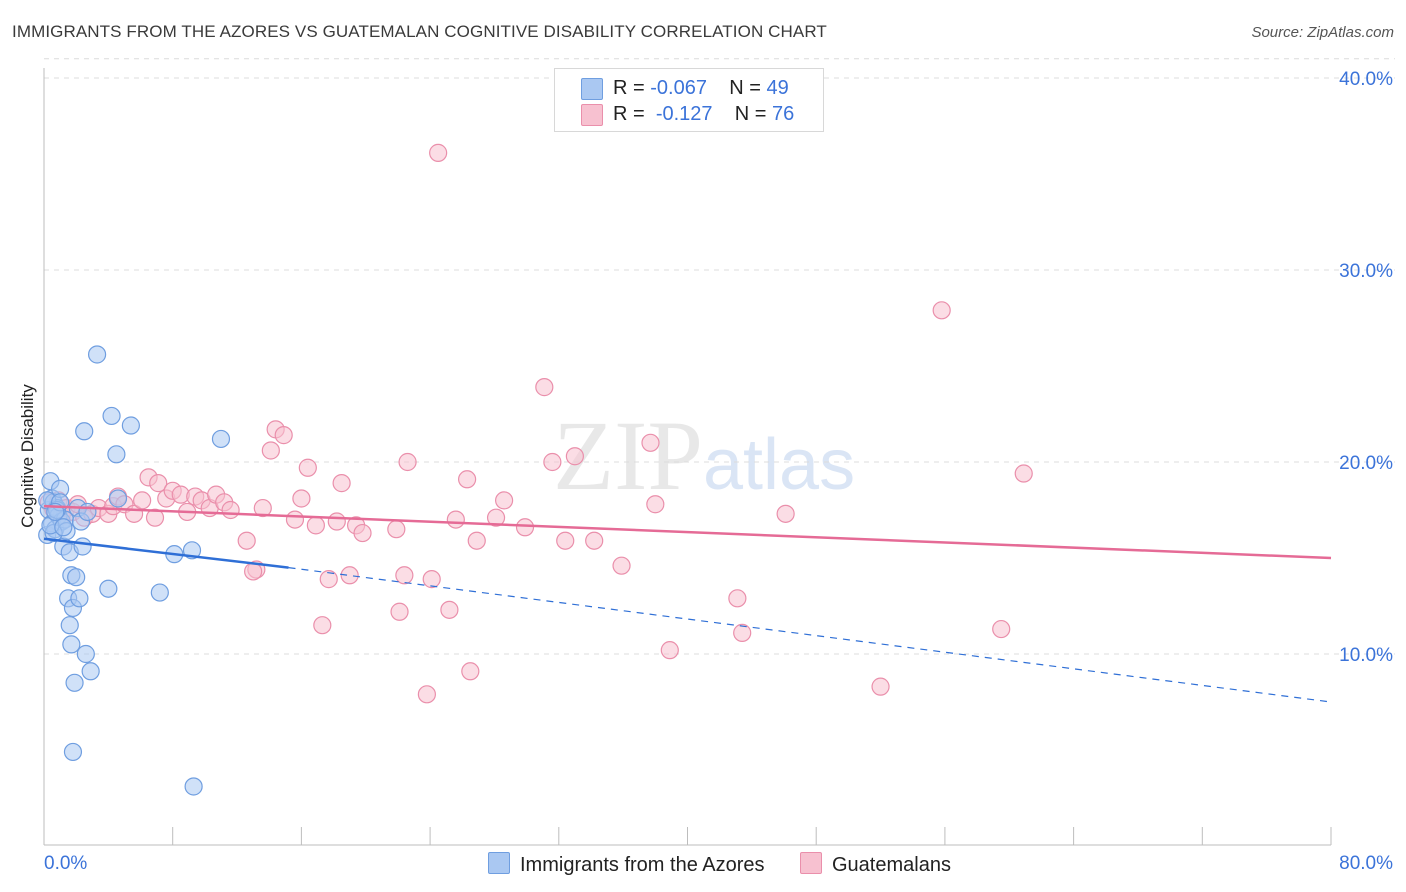 This screenshot has width=1406, height=892. I want to click on bottom-legend-swatch-guatemalans, so click(811, 863).